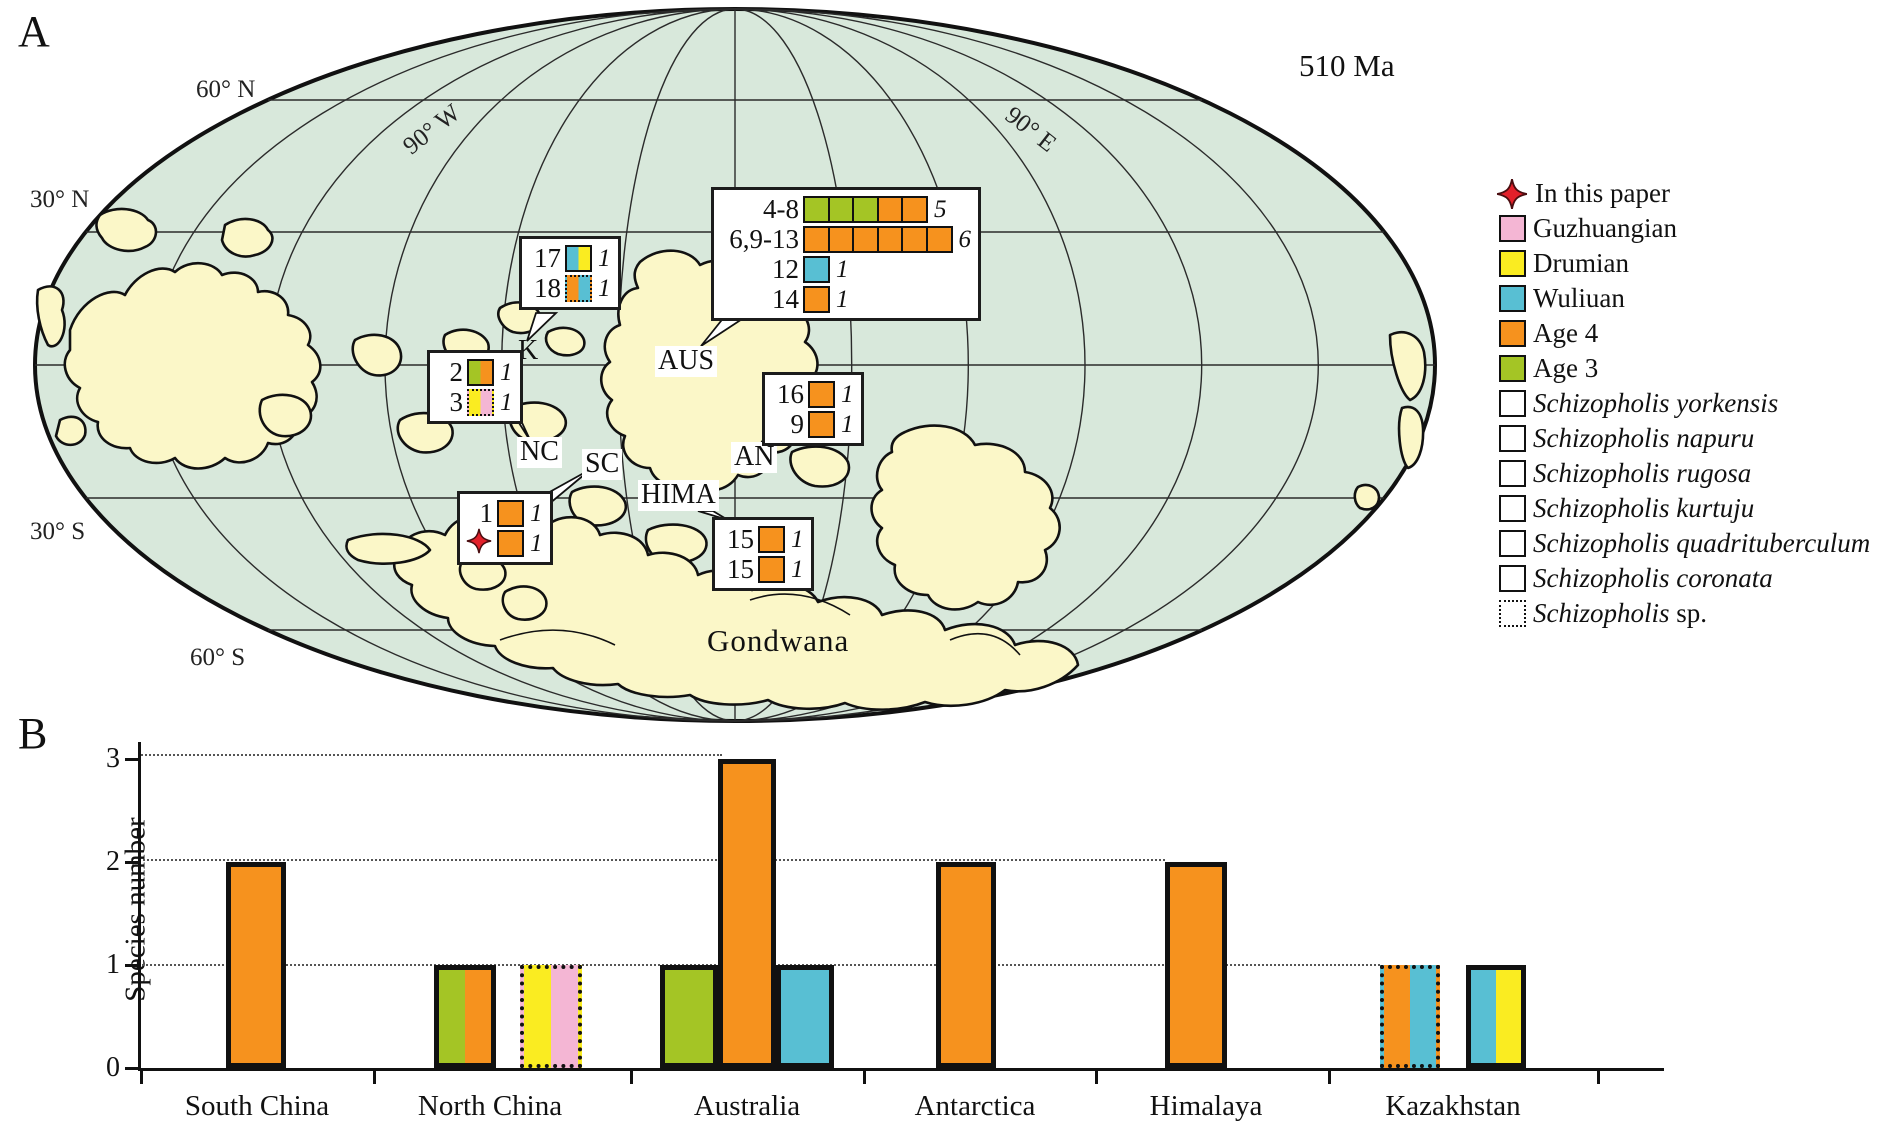 Image resolution: width=1892 pixels, height=1135 pixels. I want to click on graticule-label: 60° N, so click(226, 89).